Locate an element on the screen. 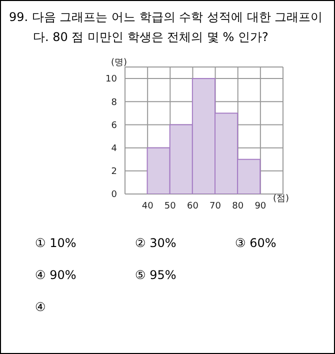 This screenshot has height=354, width=335. x-tick-label: 70 is located at coordinates (216, 206).